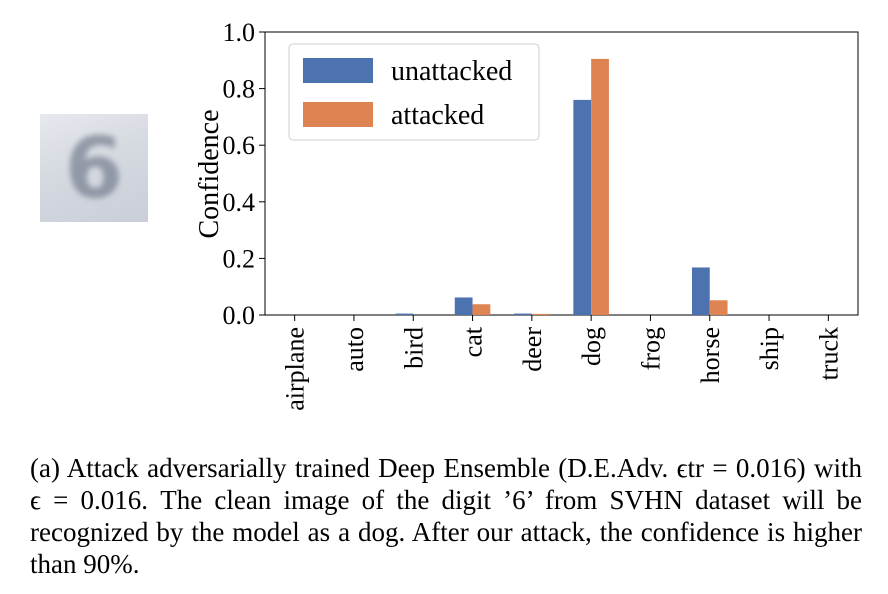 The height and width of the screenshot is (594, 888). What do you see at coordinates (523, 314) in the screenshot?
I see `bar-unattacked-deer` at bounding box center [523, 314].